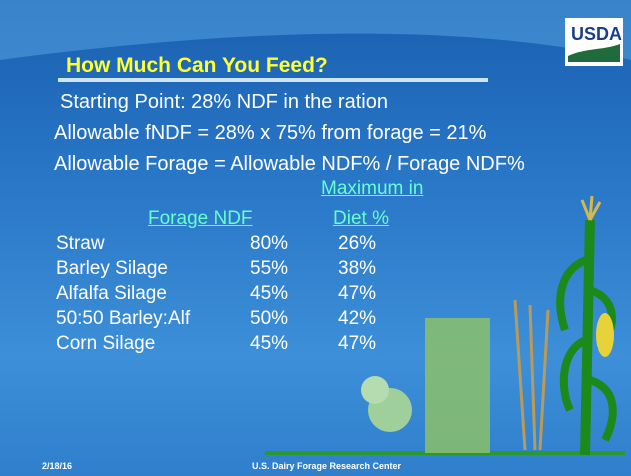  I want to click on corn-stalk, so click(587, 337).